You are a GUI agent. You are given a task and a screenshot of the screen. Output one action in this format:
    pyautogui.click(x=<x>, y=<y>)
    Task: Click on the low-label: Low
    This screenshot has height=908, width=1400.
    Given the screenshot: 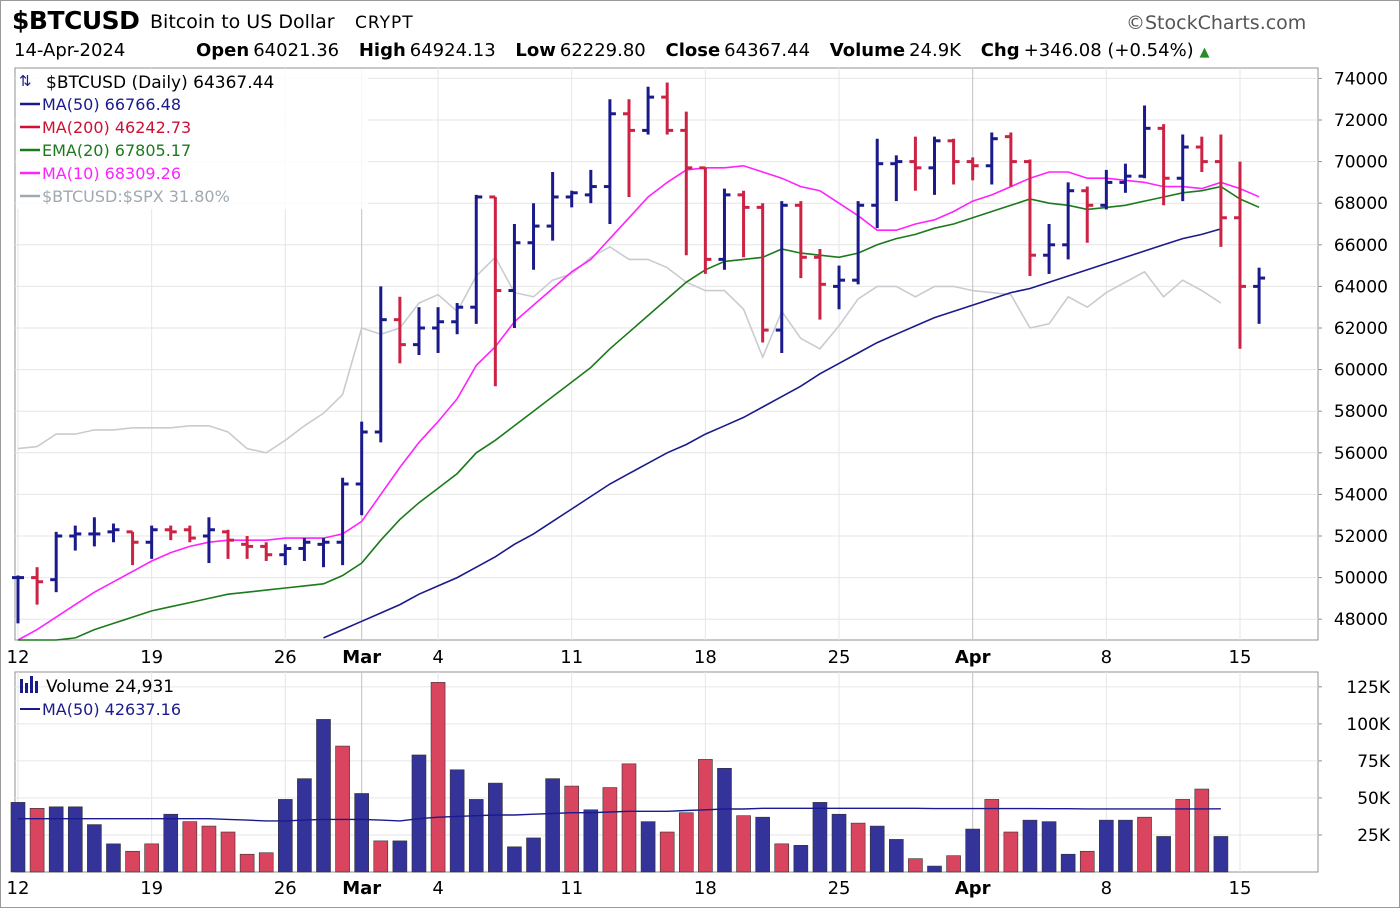 What is the action you would take?
    pyautogui.click(x=535, y=50)
    